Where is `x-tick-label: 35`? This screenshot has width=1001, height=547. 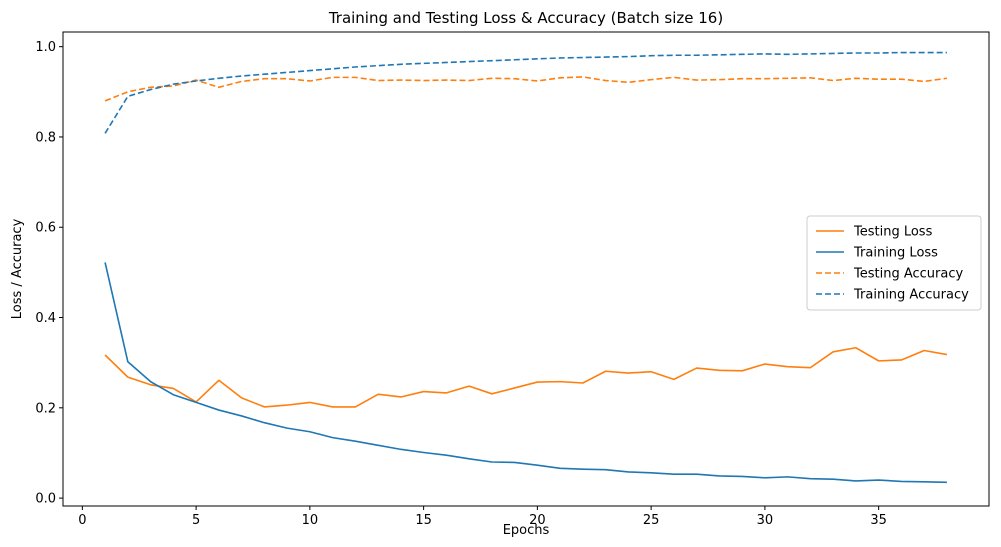
x-tick-label: 35 is located at coordinates (878, 520).